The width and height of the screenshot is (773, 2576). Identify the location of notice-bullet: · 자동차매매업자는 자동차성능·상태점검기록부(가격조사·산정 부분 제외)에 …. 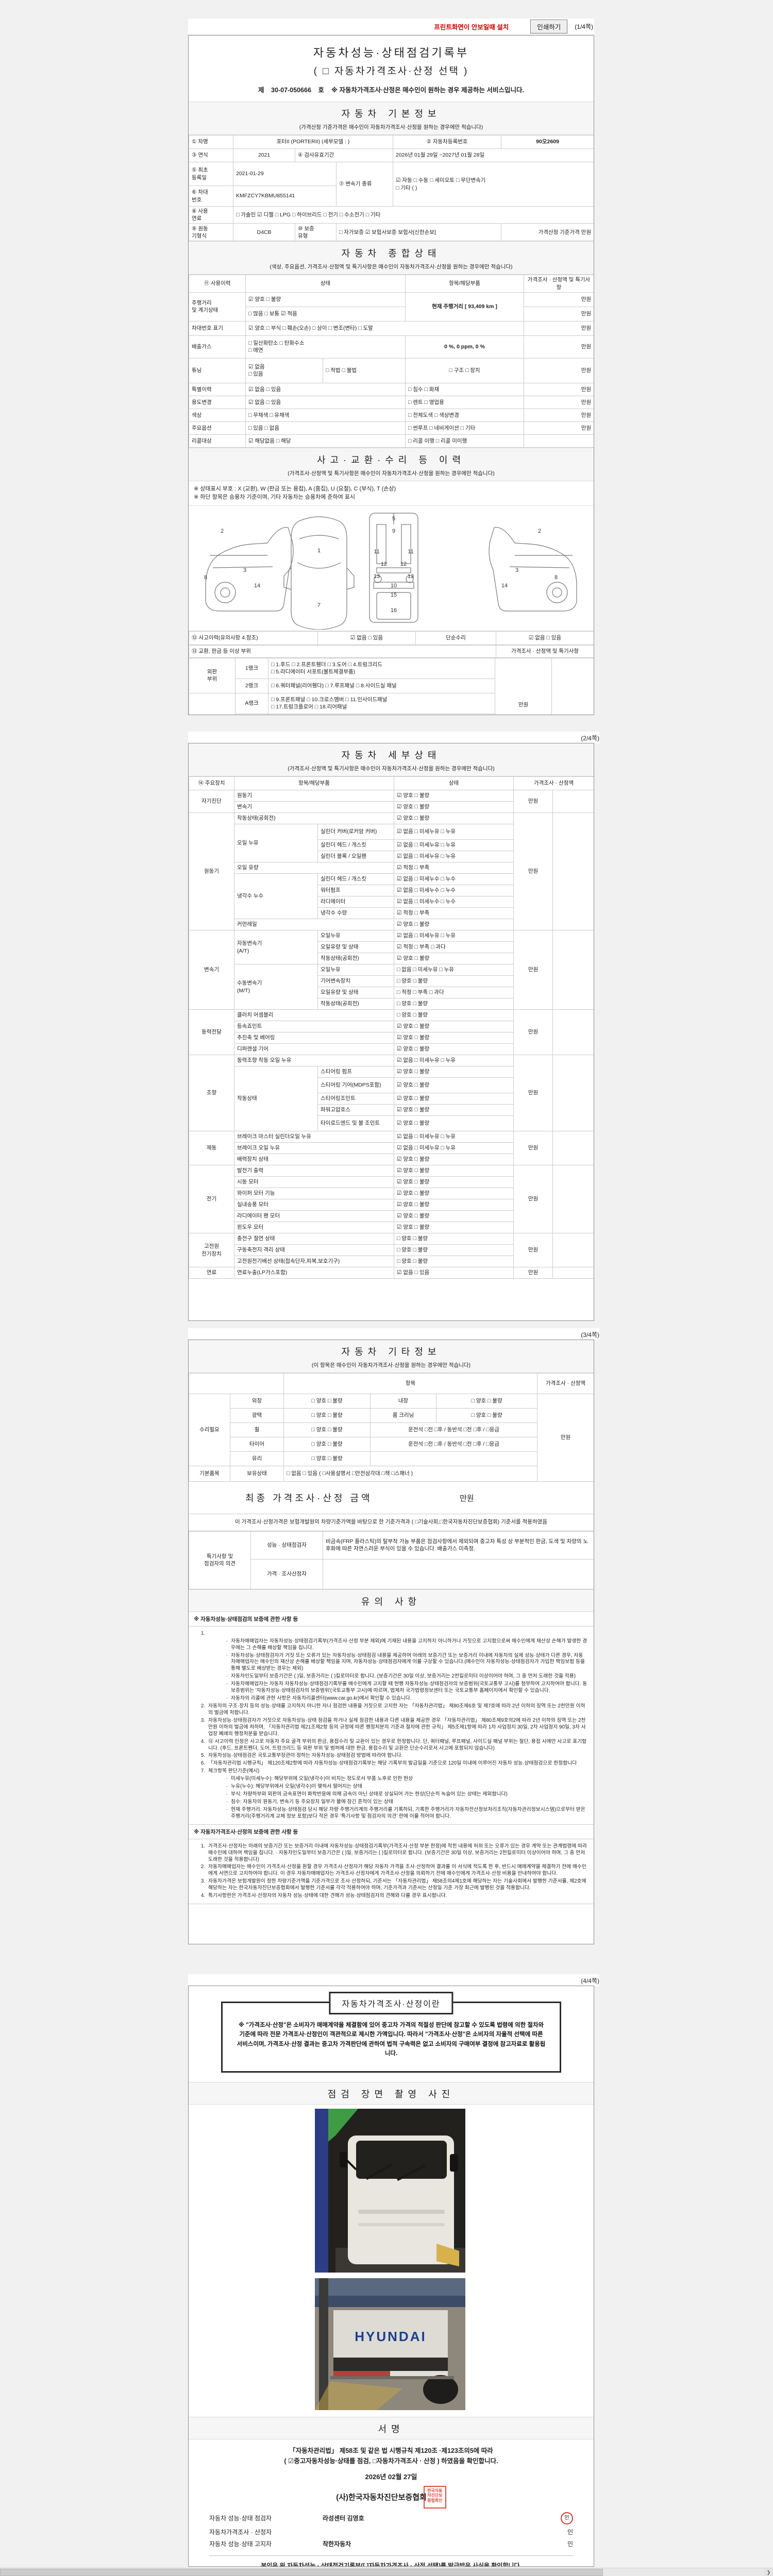
(389, 1645).